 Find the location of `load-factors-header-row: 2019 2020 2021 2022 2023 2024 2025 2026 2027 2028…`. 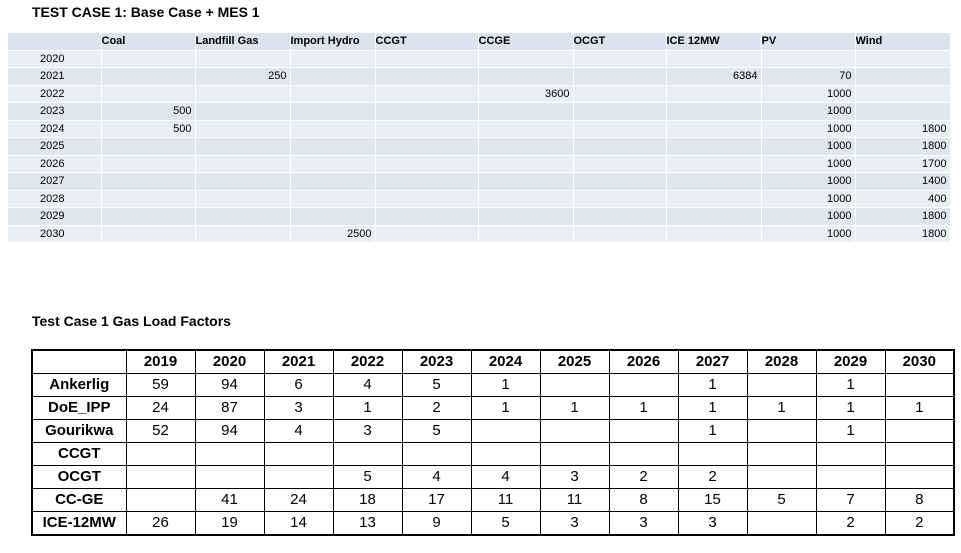

load-factors-header-row: 2019 2020 2021 2022 2023 2024 2025 2026 2027 2028… is located at coordinates (493, 361).